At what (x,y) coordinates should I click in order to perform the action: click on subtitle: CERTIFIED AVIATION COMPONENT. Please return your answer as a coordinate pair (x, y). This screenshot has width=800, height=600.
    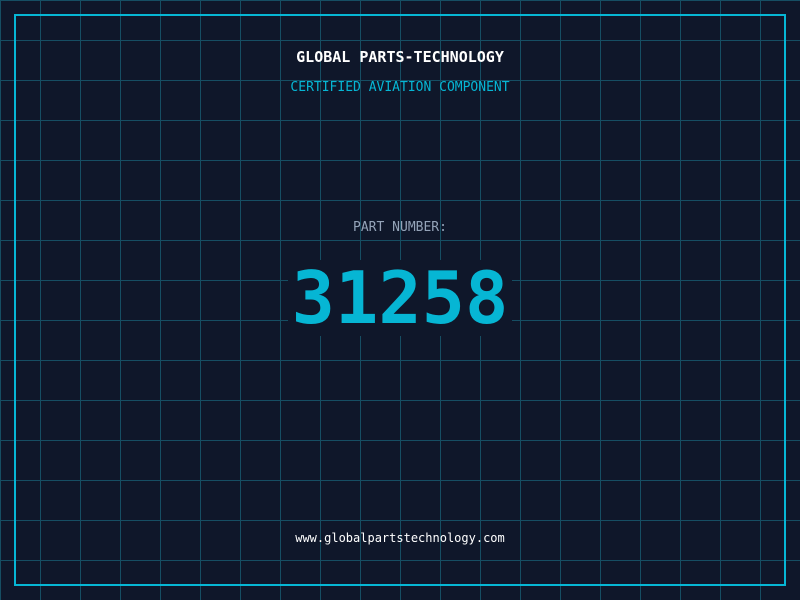
    Looking at the image, I should click on (400, 87).